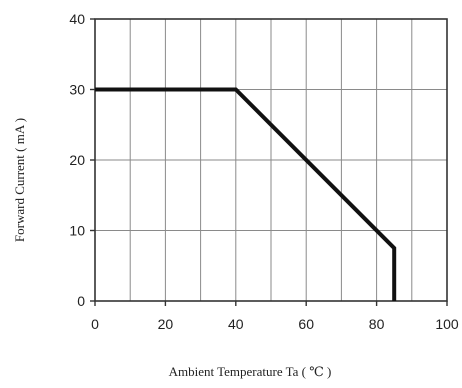 Image resolution: width=462 pixels, height=388 pixels. I want to click on y-tick-label: 40, so click(77, 19).